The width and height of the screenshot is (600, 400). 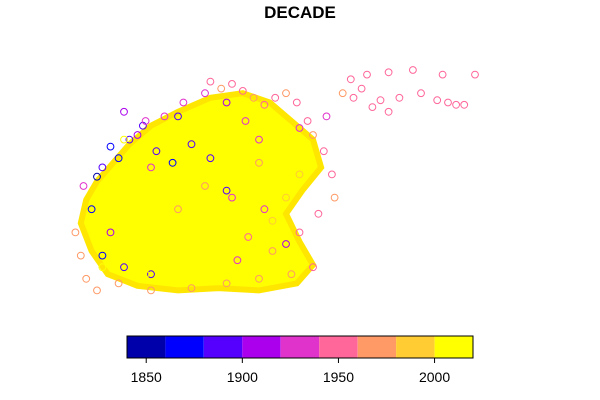 I want to click on colorbar-legend: 1850 1900 1950 2000, so click(x=300, y=360).